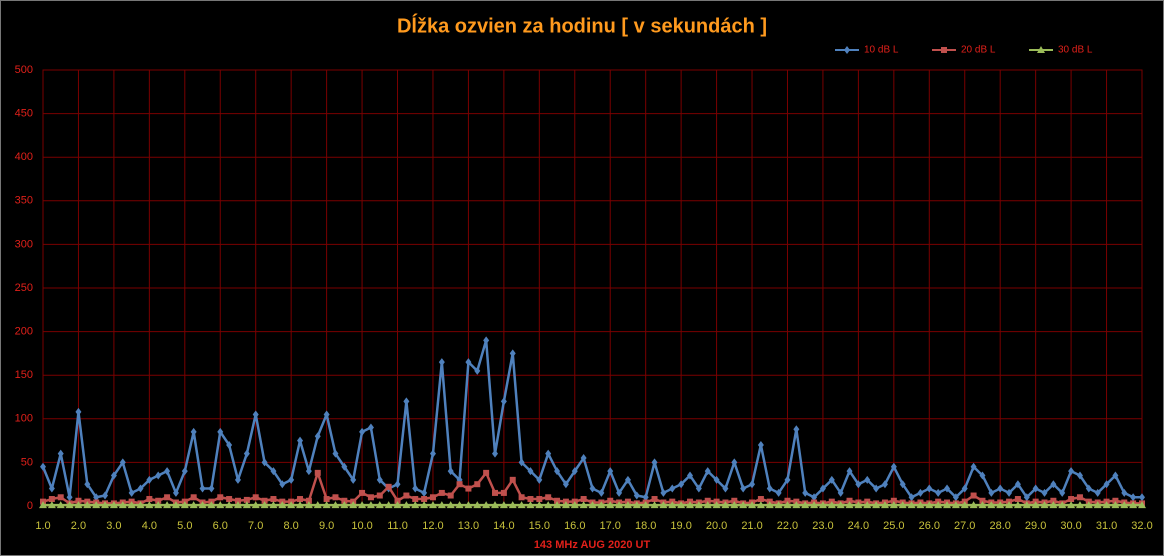 The image size is (1164, 556). What do you see at coordinates (42, 526) in the screenshot?
I see `x-tick-label: 1.0` at bounding box center [42, 526].